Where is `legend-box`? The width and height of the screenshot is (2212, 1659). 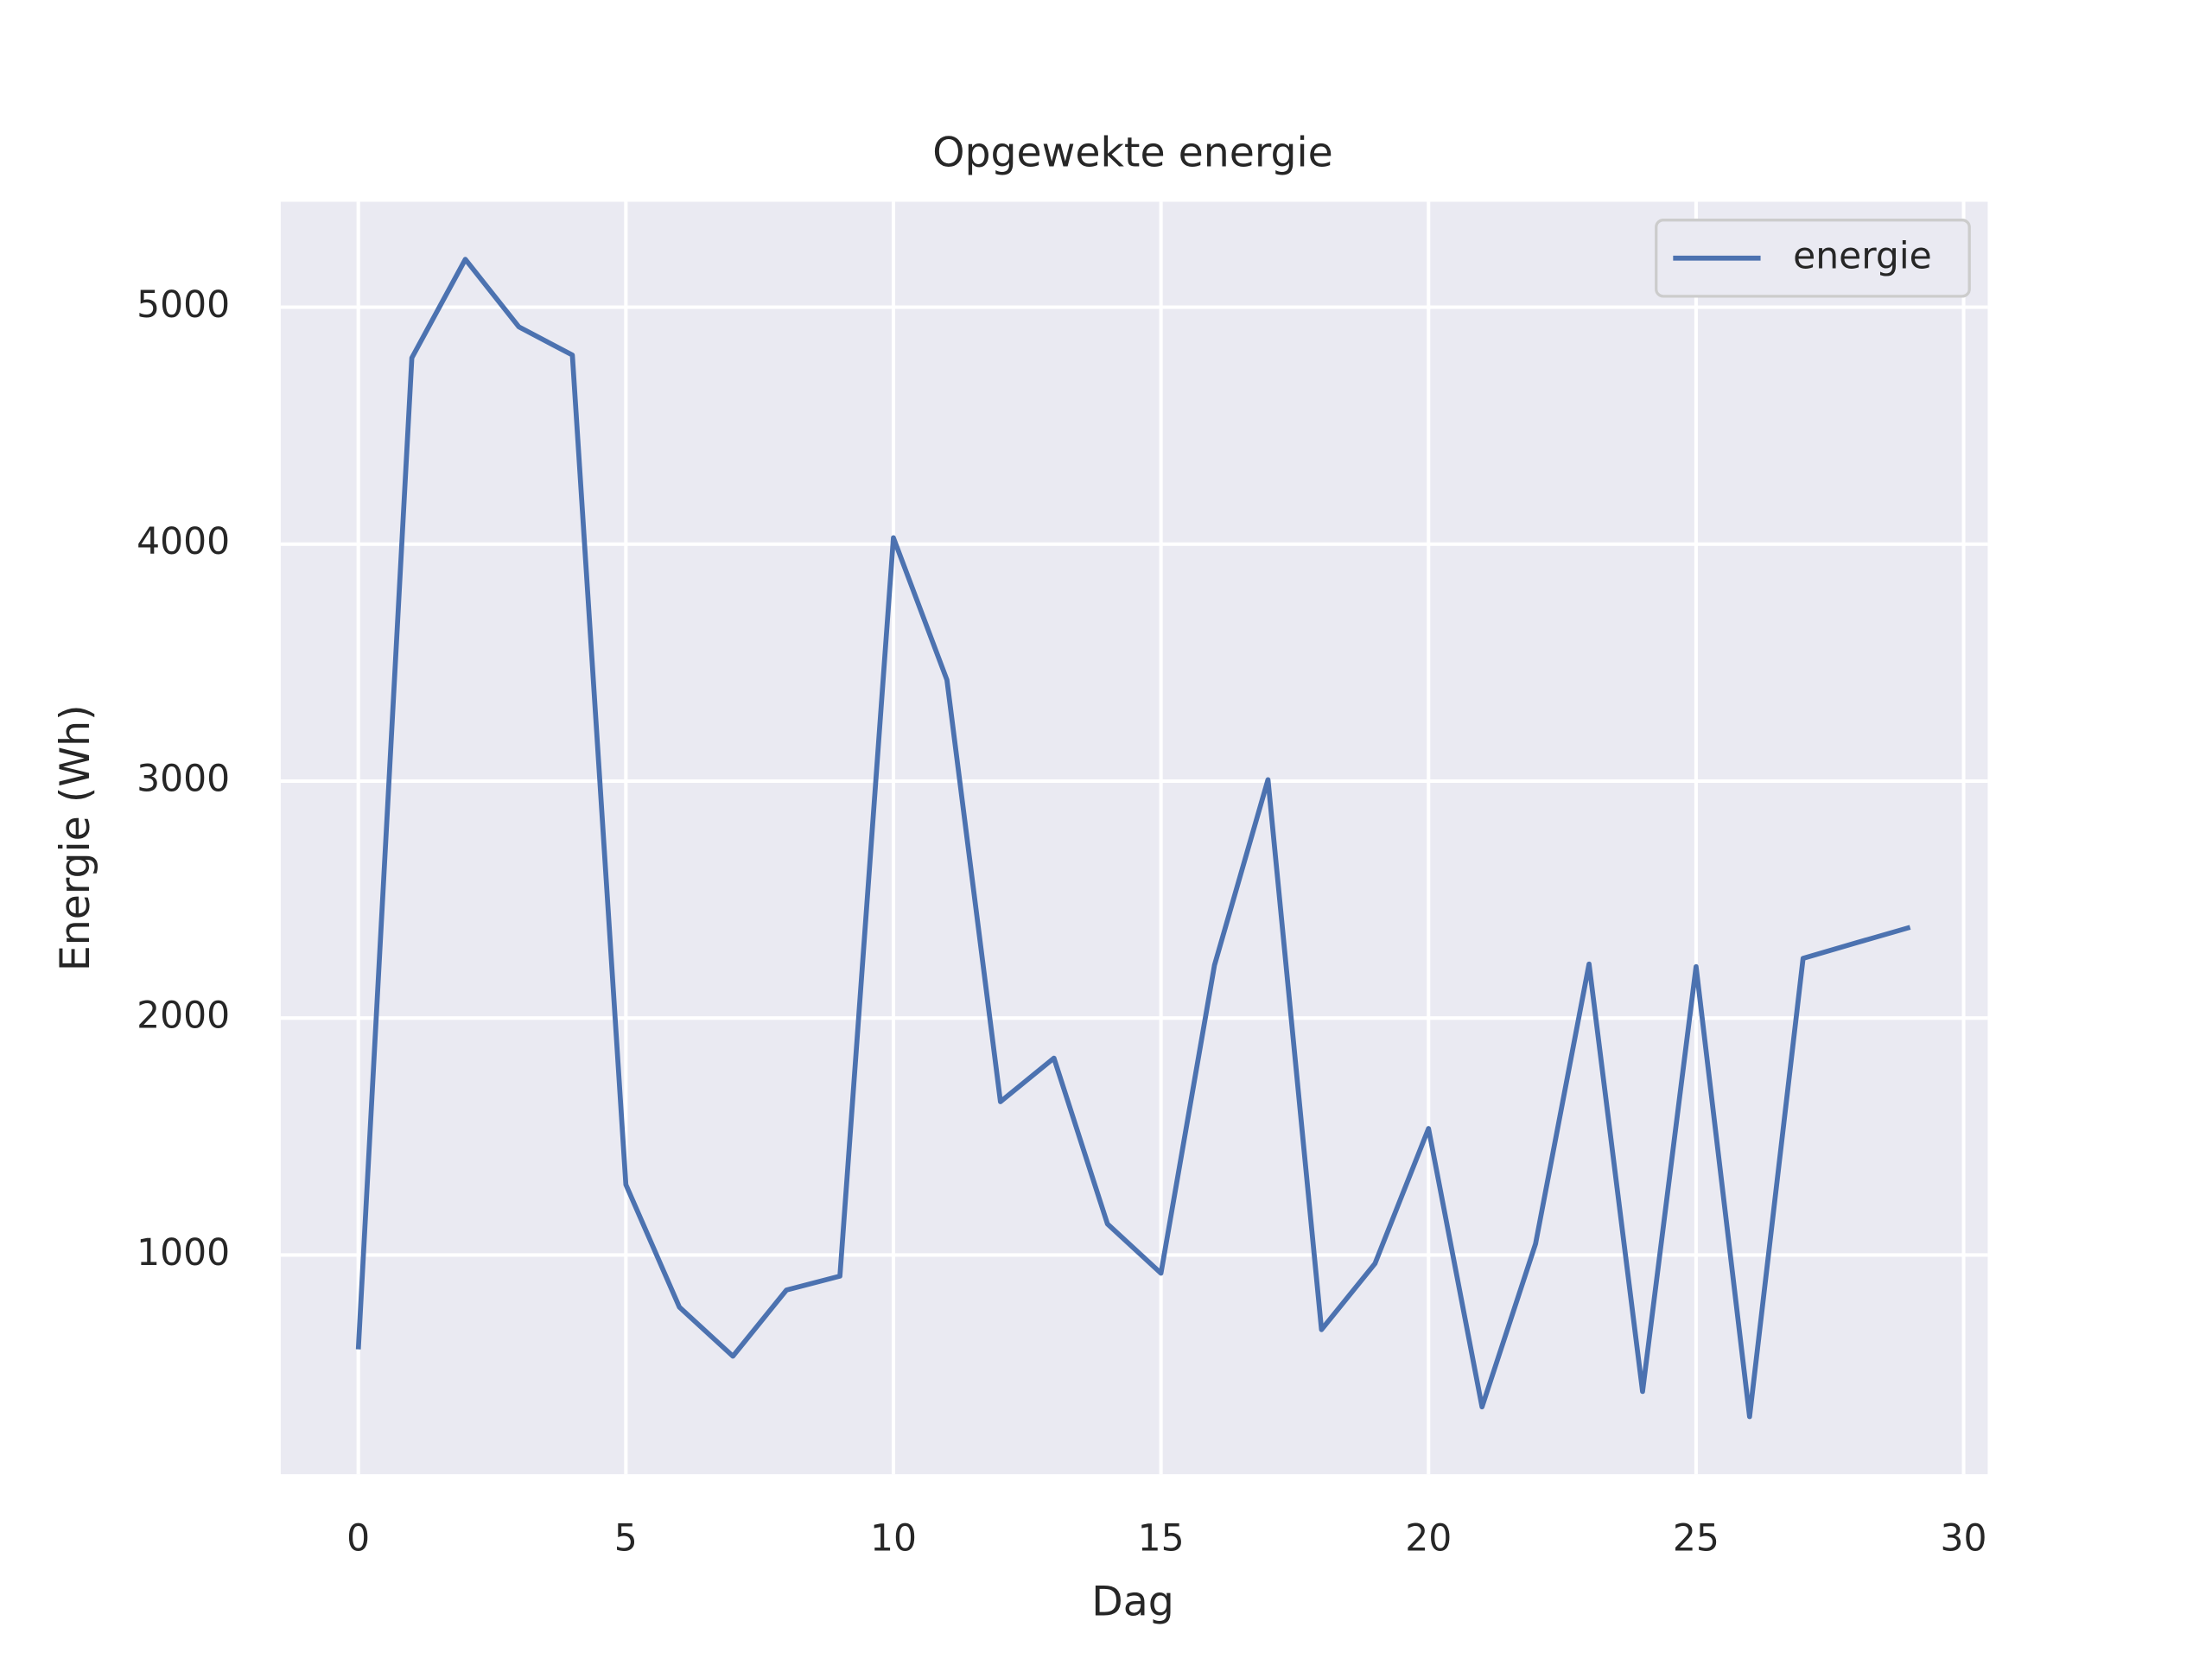 legend-box is located at coordinates (1813, 258).